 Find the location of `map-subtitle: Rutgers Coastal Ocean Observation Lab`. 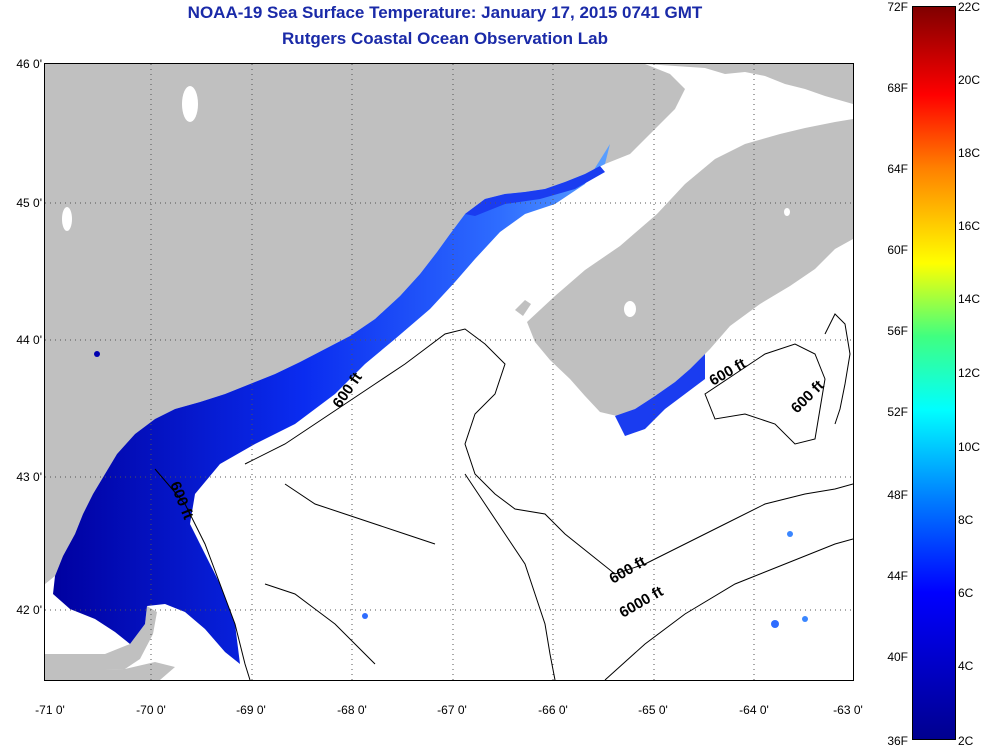

map-subtitle: Rutgers Coastal Ocean Observation Lab is located at coordinates (445, 38).